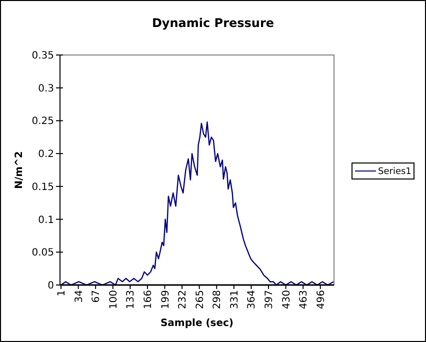 This screenshot has width=426, height=342. I want to click on y-tick-label: 0.2, so click(46, 154).